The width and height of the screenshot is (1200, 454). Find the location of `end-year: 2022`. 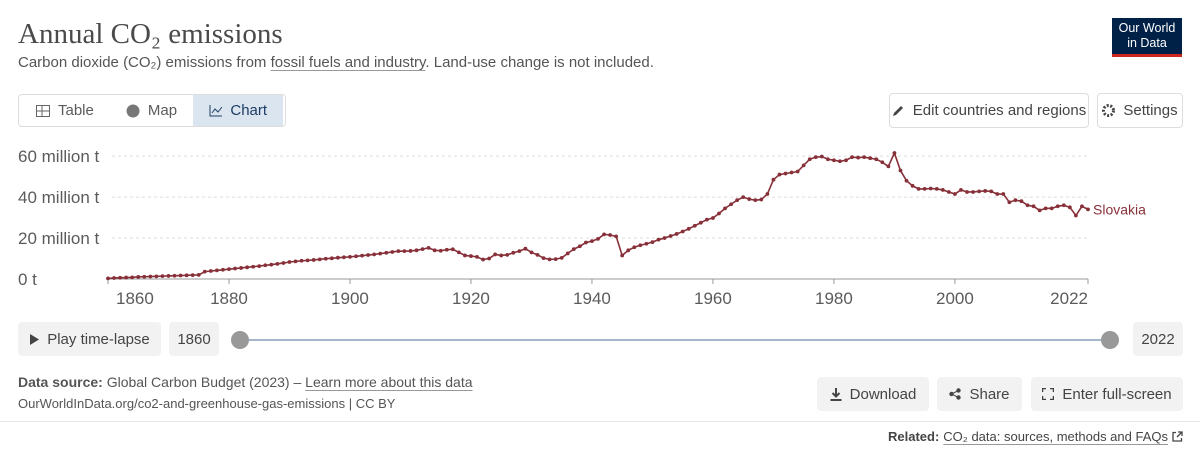

end-year: 2022 is located at coordinates (1158, 339).